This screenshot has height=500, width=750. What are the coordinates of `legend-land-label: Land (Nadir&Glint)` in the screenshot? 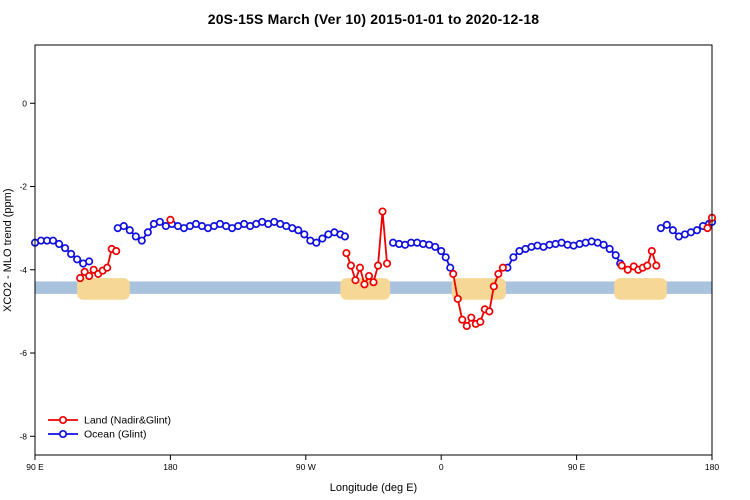 It's located at (127, 421).